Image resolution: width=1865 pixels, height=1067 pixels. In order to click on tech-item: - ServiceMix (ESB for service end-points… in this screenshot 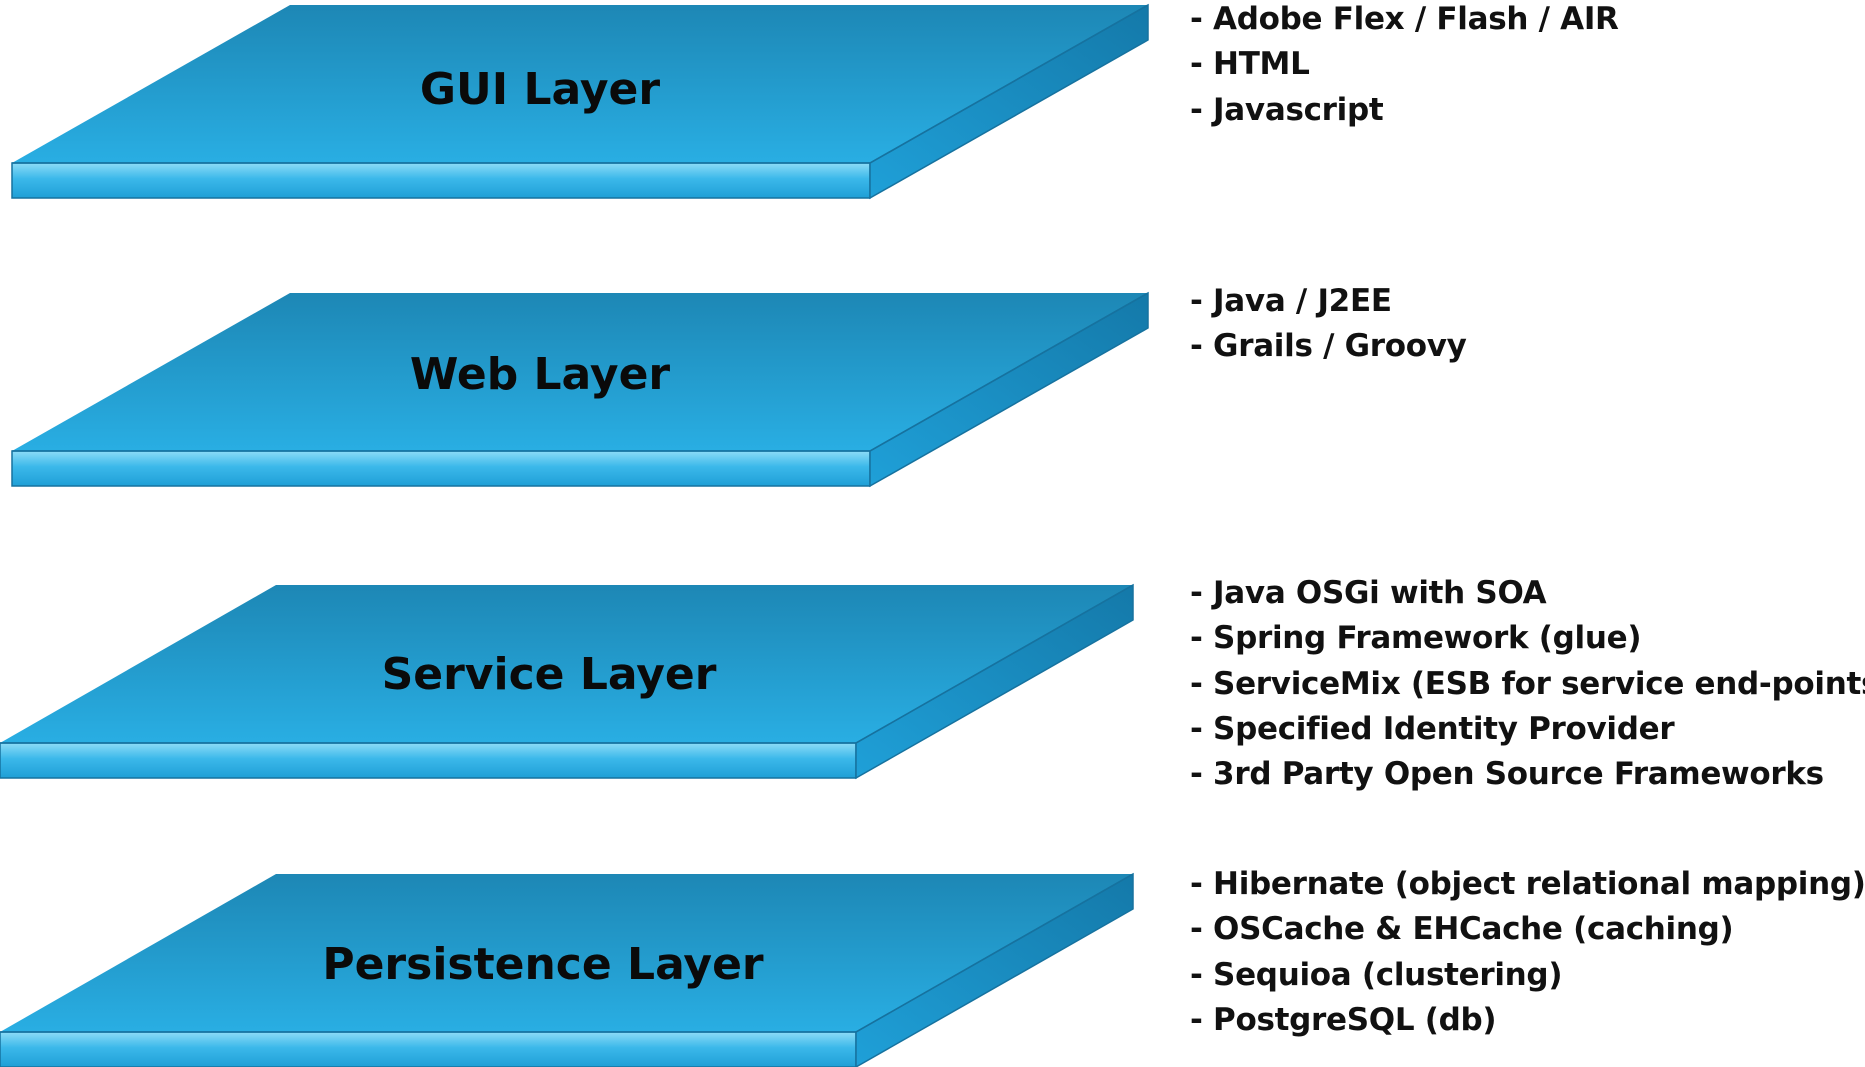, I will do `click(1527, 683)`.